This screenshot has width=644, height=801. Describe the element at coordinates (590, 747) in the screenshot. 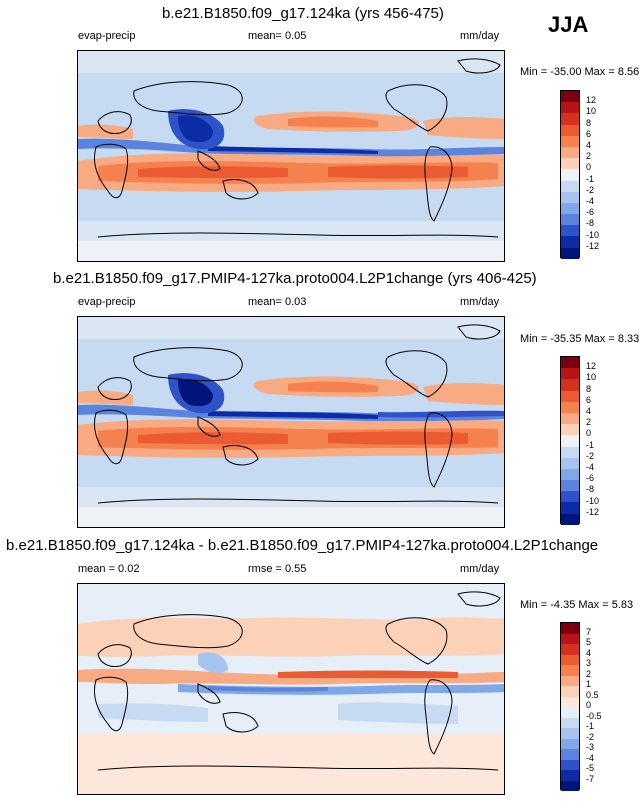

I see `colorbar-tick-label: -3` at that location.